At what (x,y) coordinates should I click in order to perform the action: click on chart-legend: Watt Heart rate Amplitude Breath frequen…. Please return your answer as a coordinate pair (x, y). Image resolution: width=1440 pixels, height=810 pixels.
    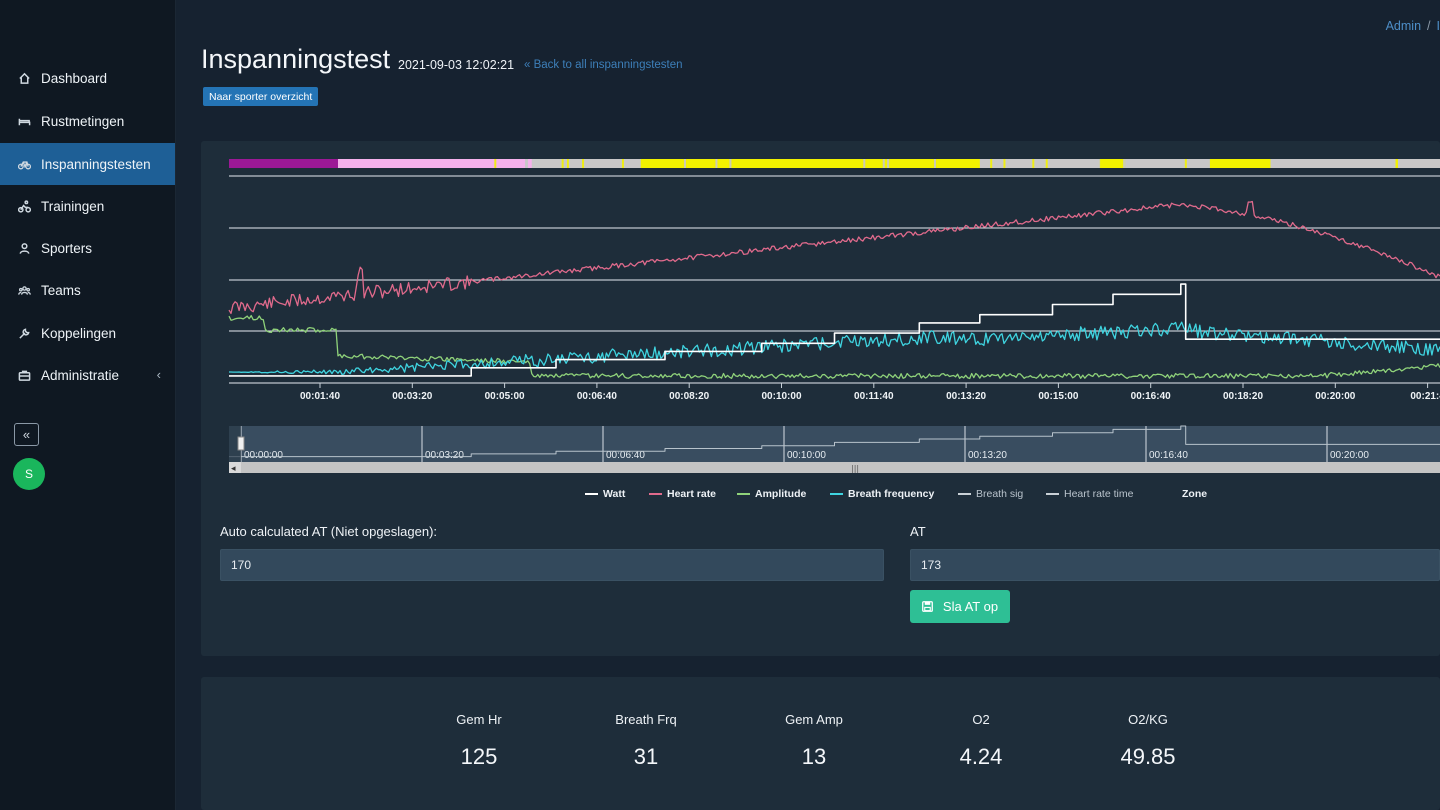
    Looking at the image, I should click on (720, 495).